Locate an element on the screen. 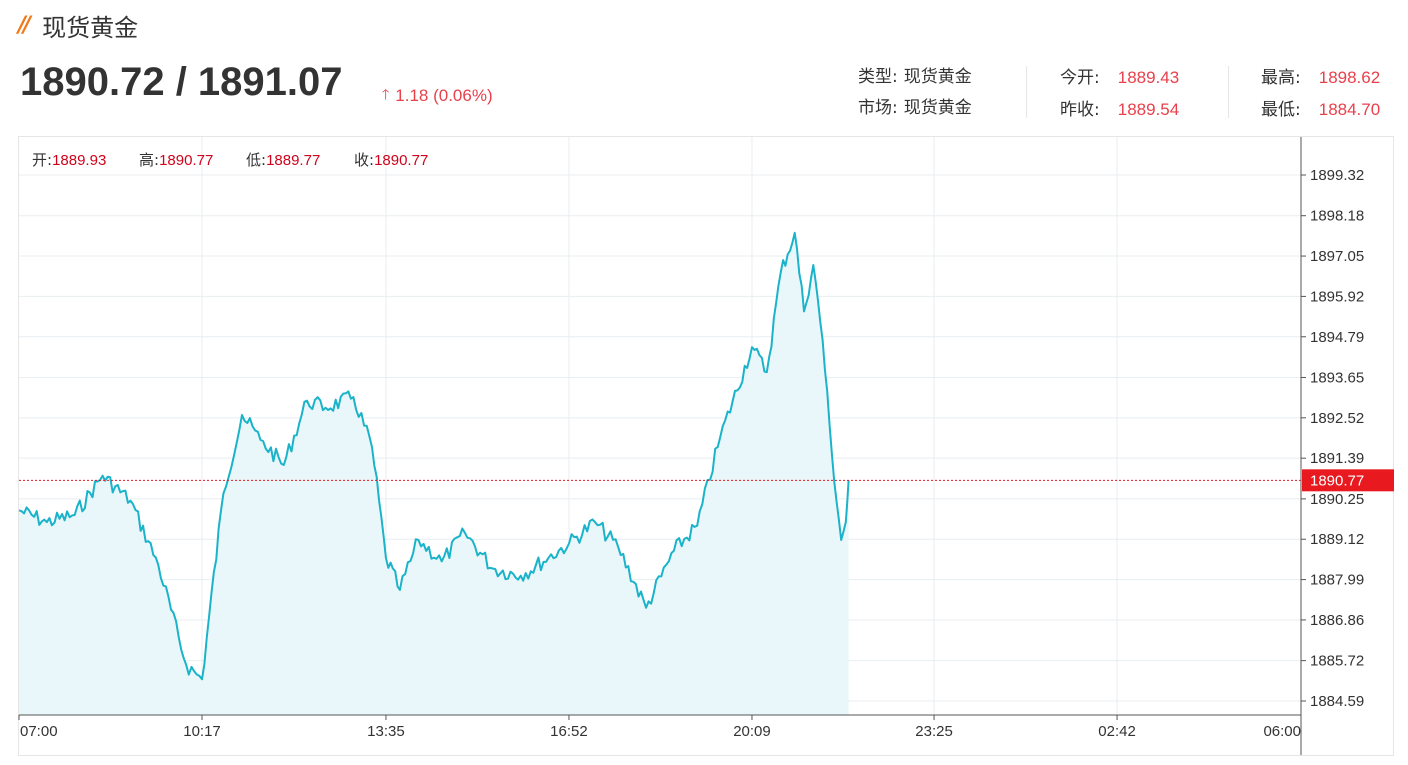 The height and width of the screenshot is (765, 1408). stats-type-market: 类型: 现货黄金 市场: 现货黄金 is located at coordinates (915, 93).